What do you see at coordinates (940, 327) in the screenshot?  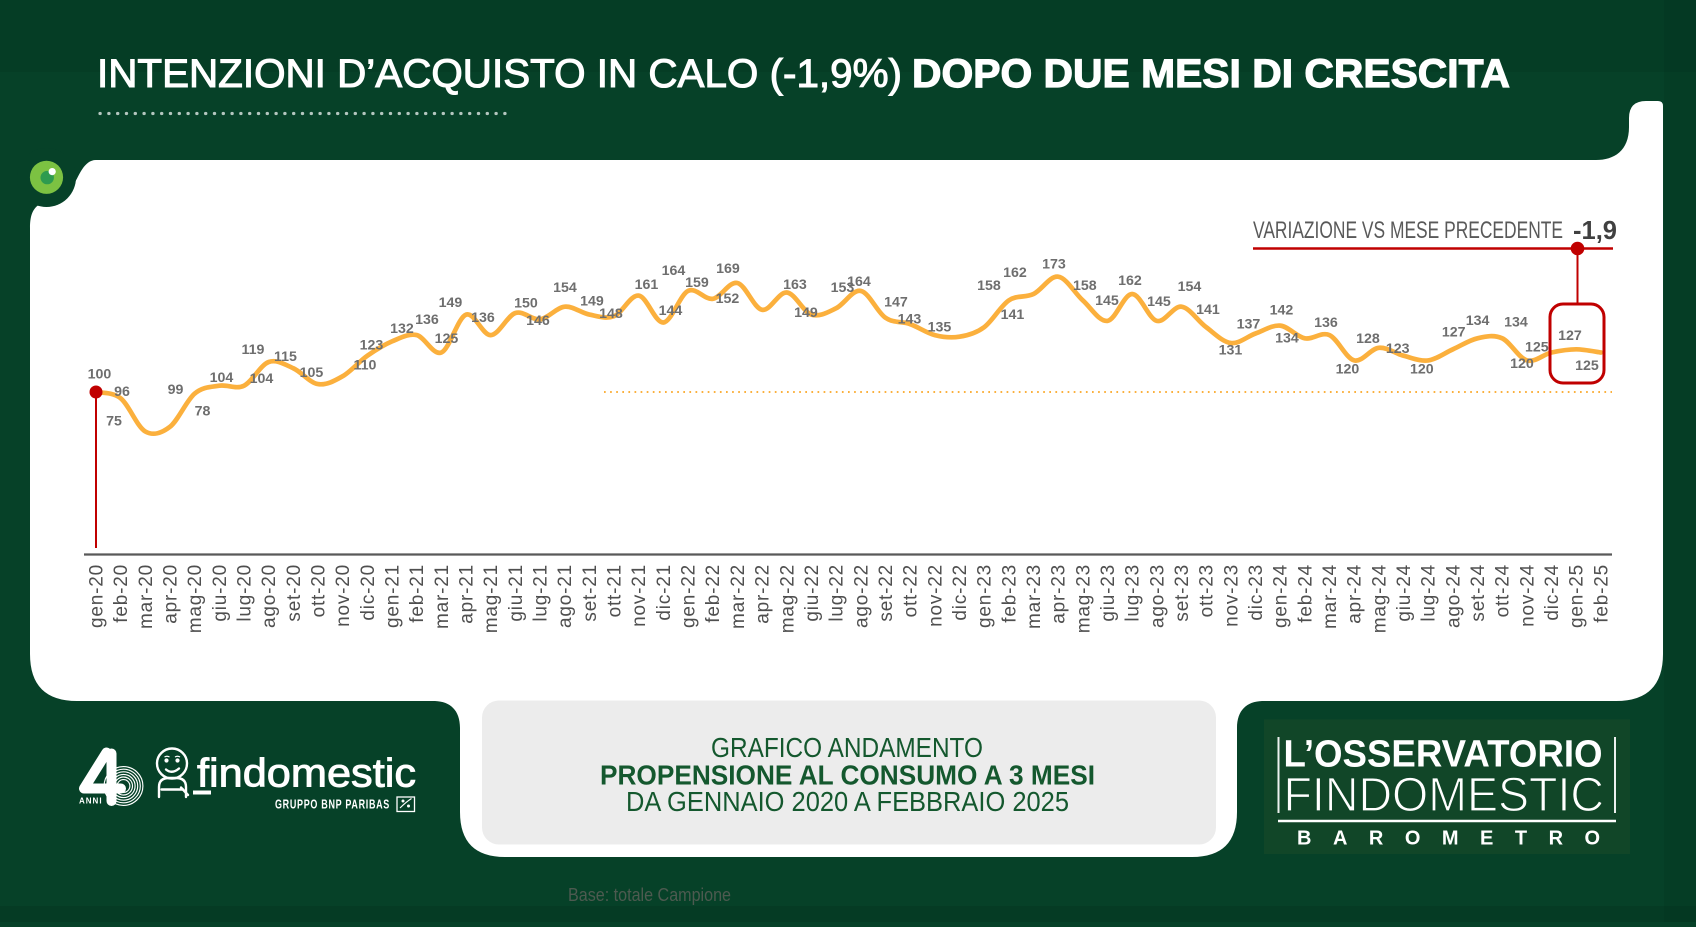 I see `svg-text: 135` at bounding box center [940, 327].